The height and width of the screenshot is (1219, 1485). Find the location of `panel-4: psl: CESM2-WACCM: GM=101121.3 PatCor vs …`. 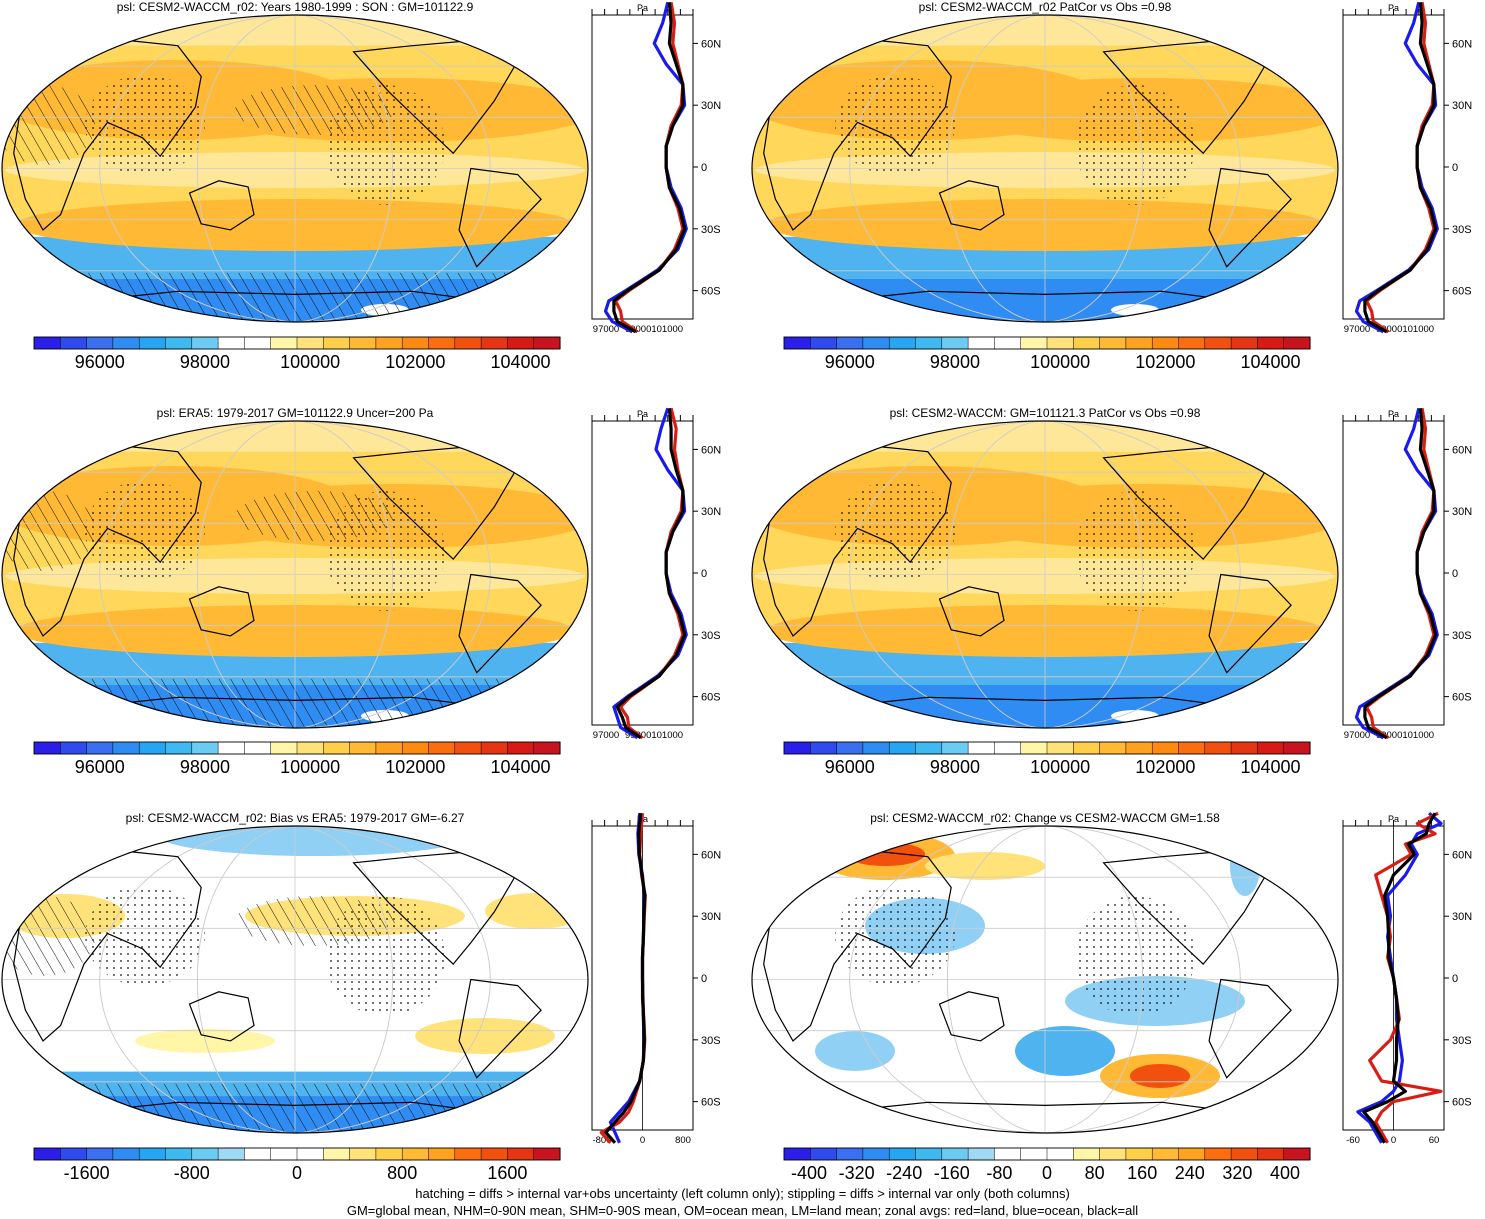

panel-4: psl: CESM2-WACCM: GM=101121.3 PatCor vs … is located at coordinates (1111, 591).